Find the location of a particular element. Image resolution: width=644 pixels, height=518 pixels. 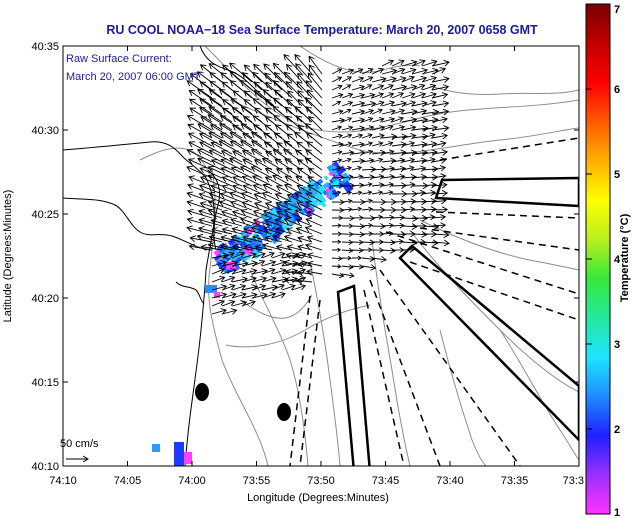

contour-line is located at coordinates (325, 363).